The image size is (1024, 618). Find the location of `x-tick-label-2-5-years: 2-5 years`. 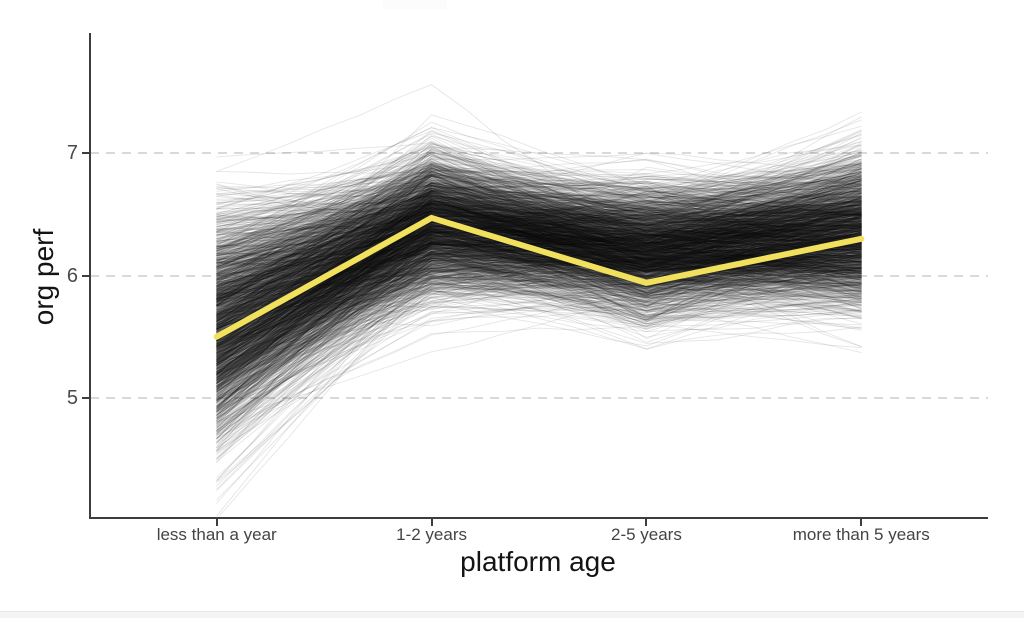

x-tick-label-2-5-years: 2-5 years is located at coordinates (646, 534).